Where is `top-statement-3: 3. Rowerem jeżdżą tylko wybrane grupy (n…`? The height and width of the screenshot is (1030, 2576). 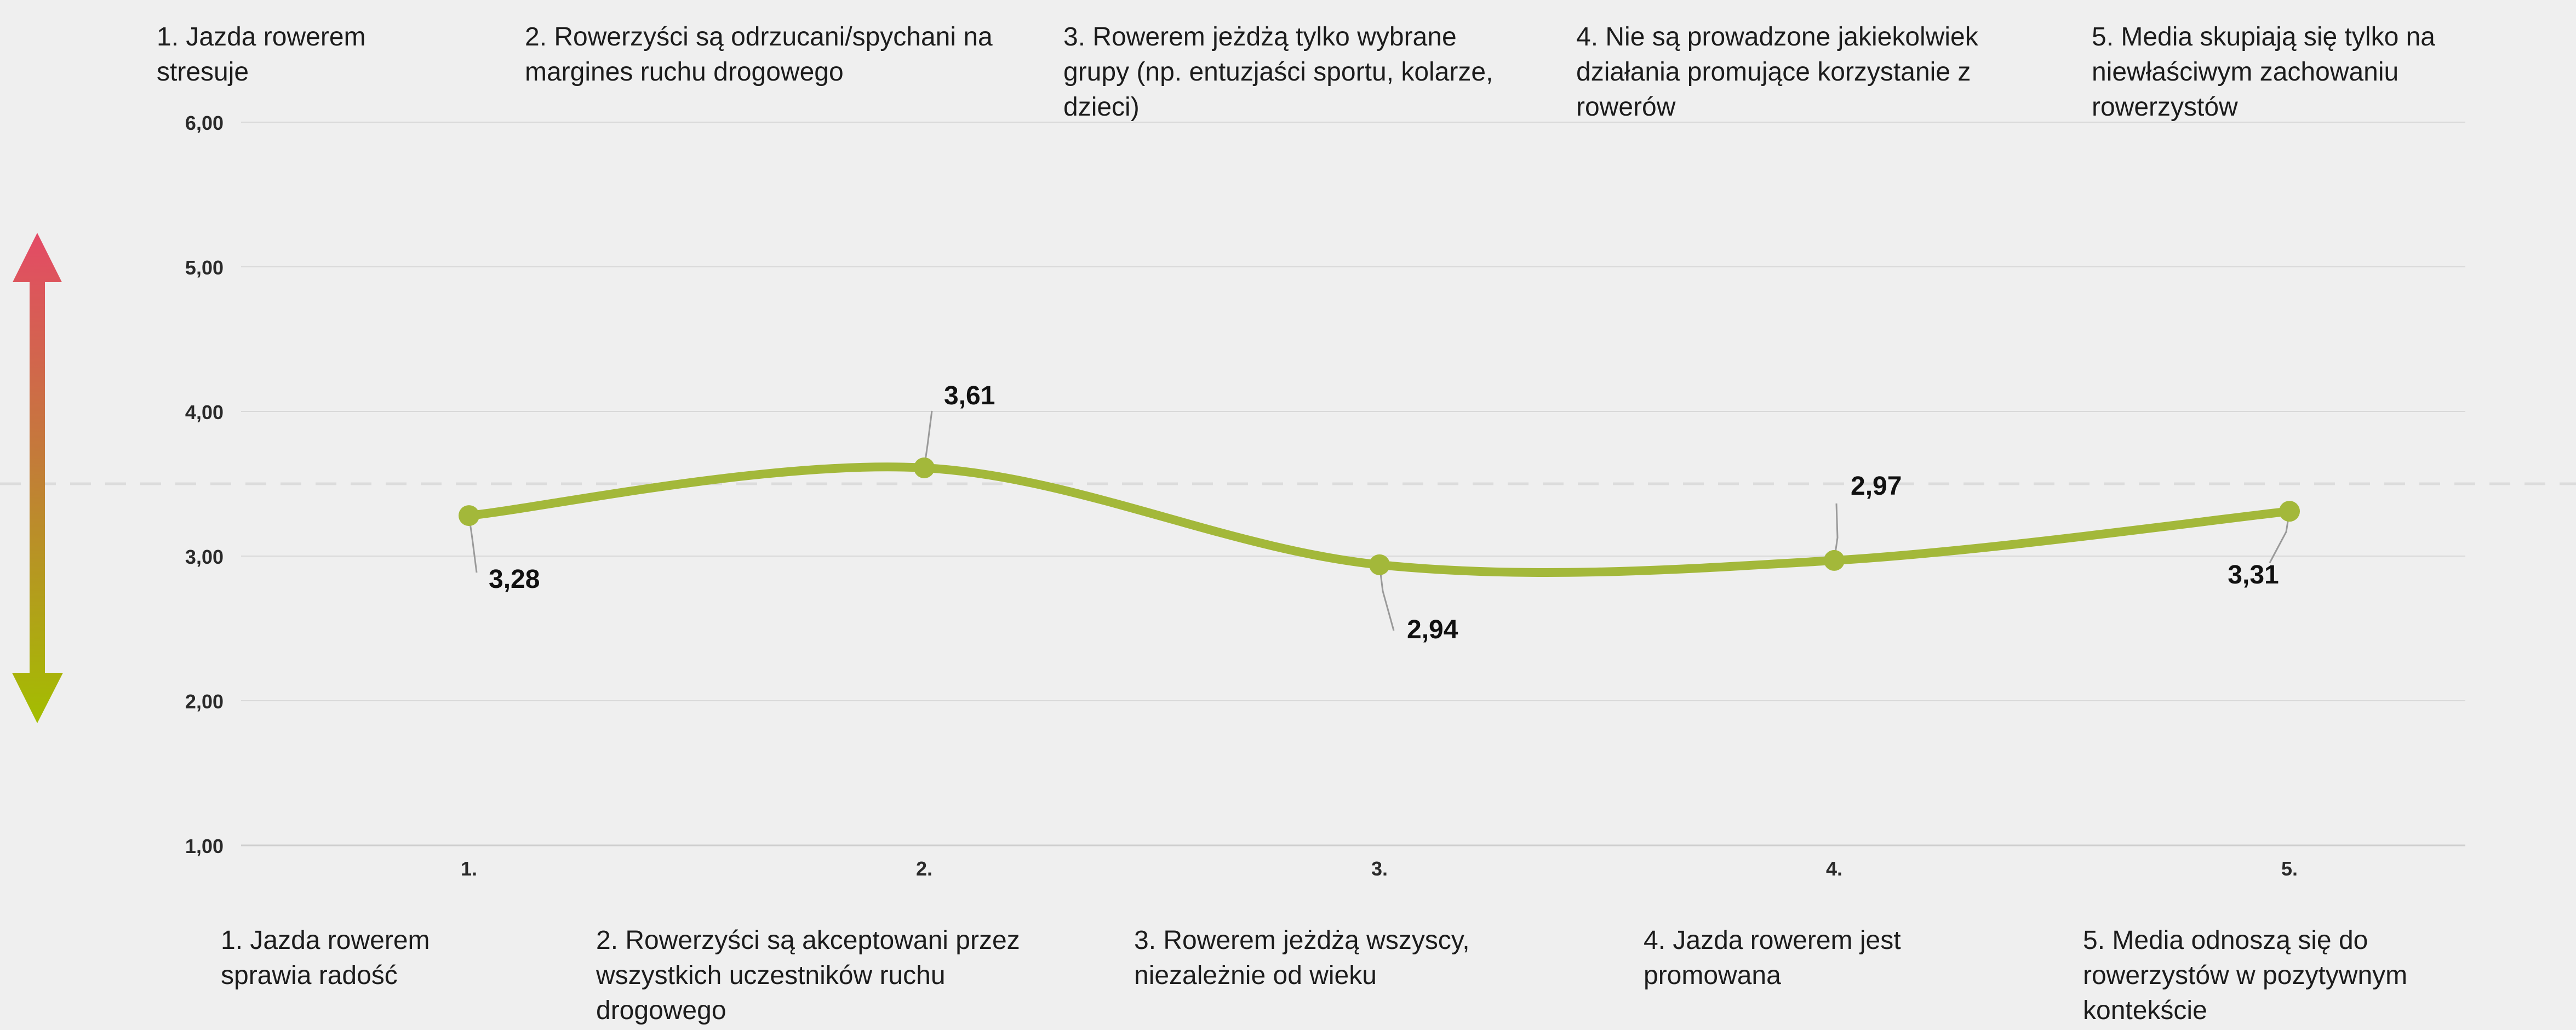 top-statement-3: 3. Rowerem jeżdżą tylko wybrane grupy (n… is located at coordinates (1278, 72).